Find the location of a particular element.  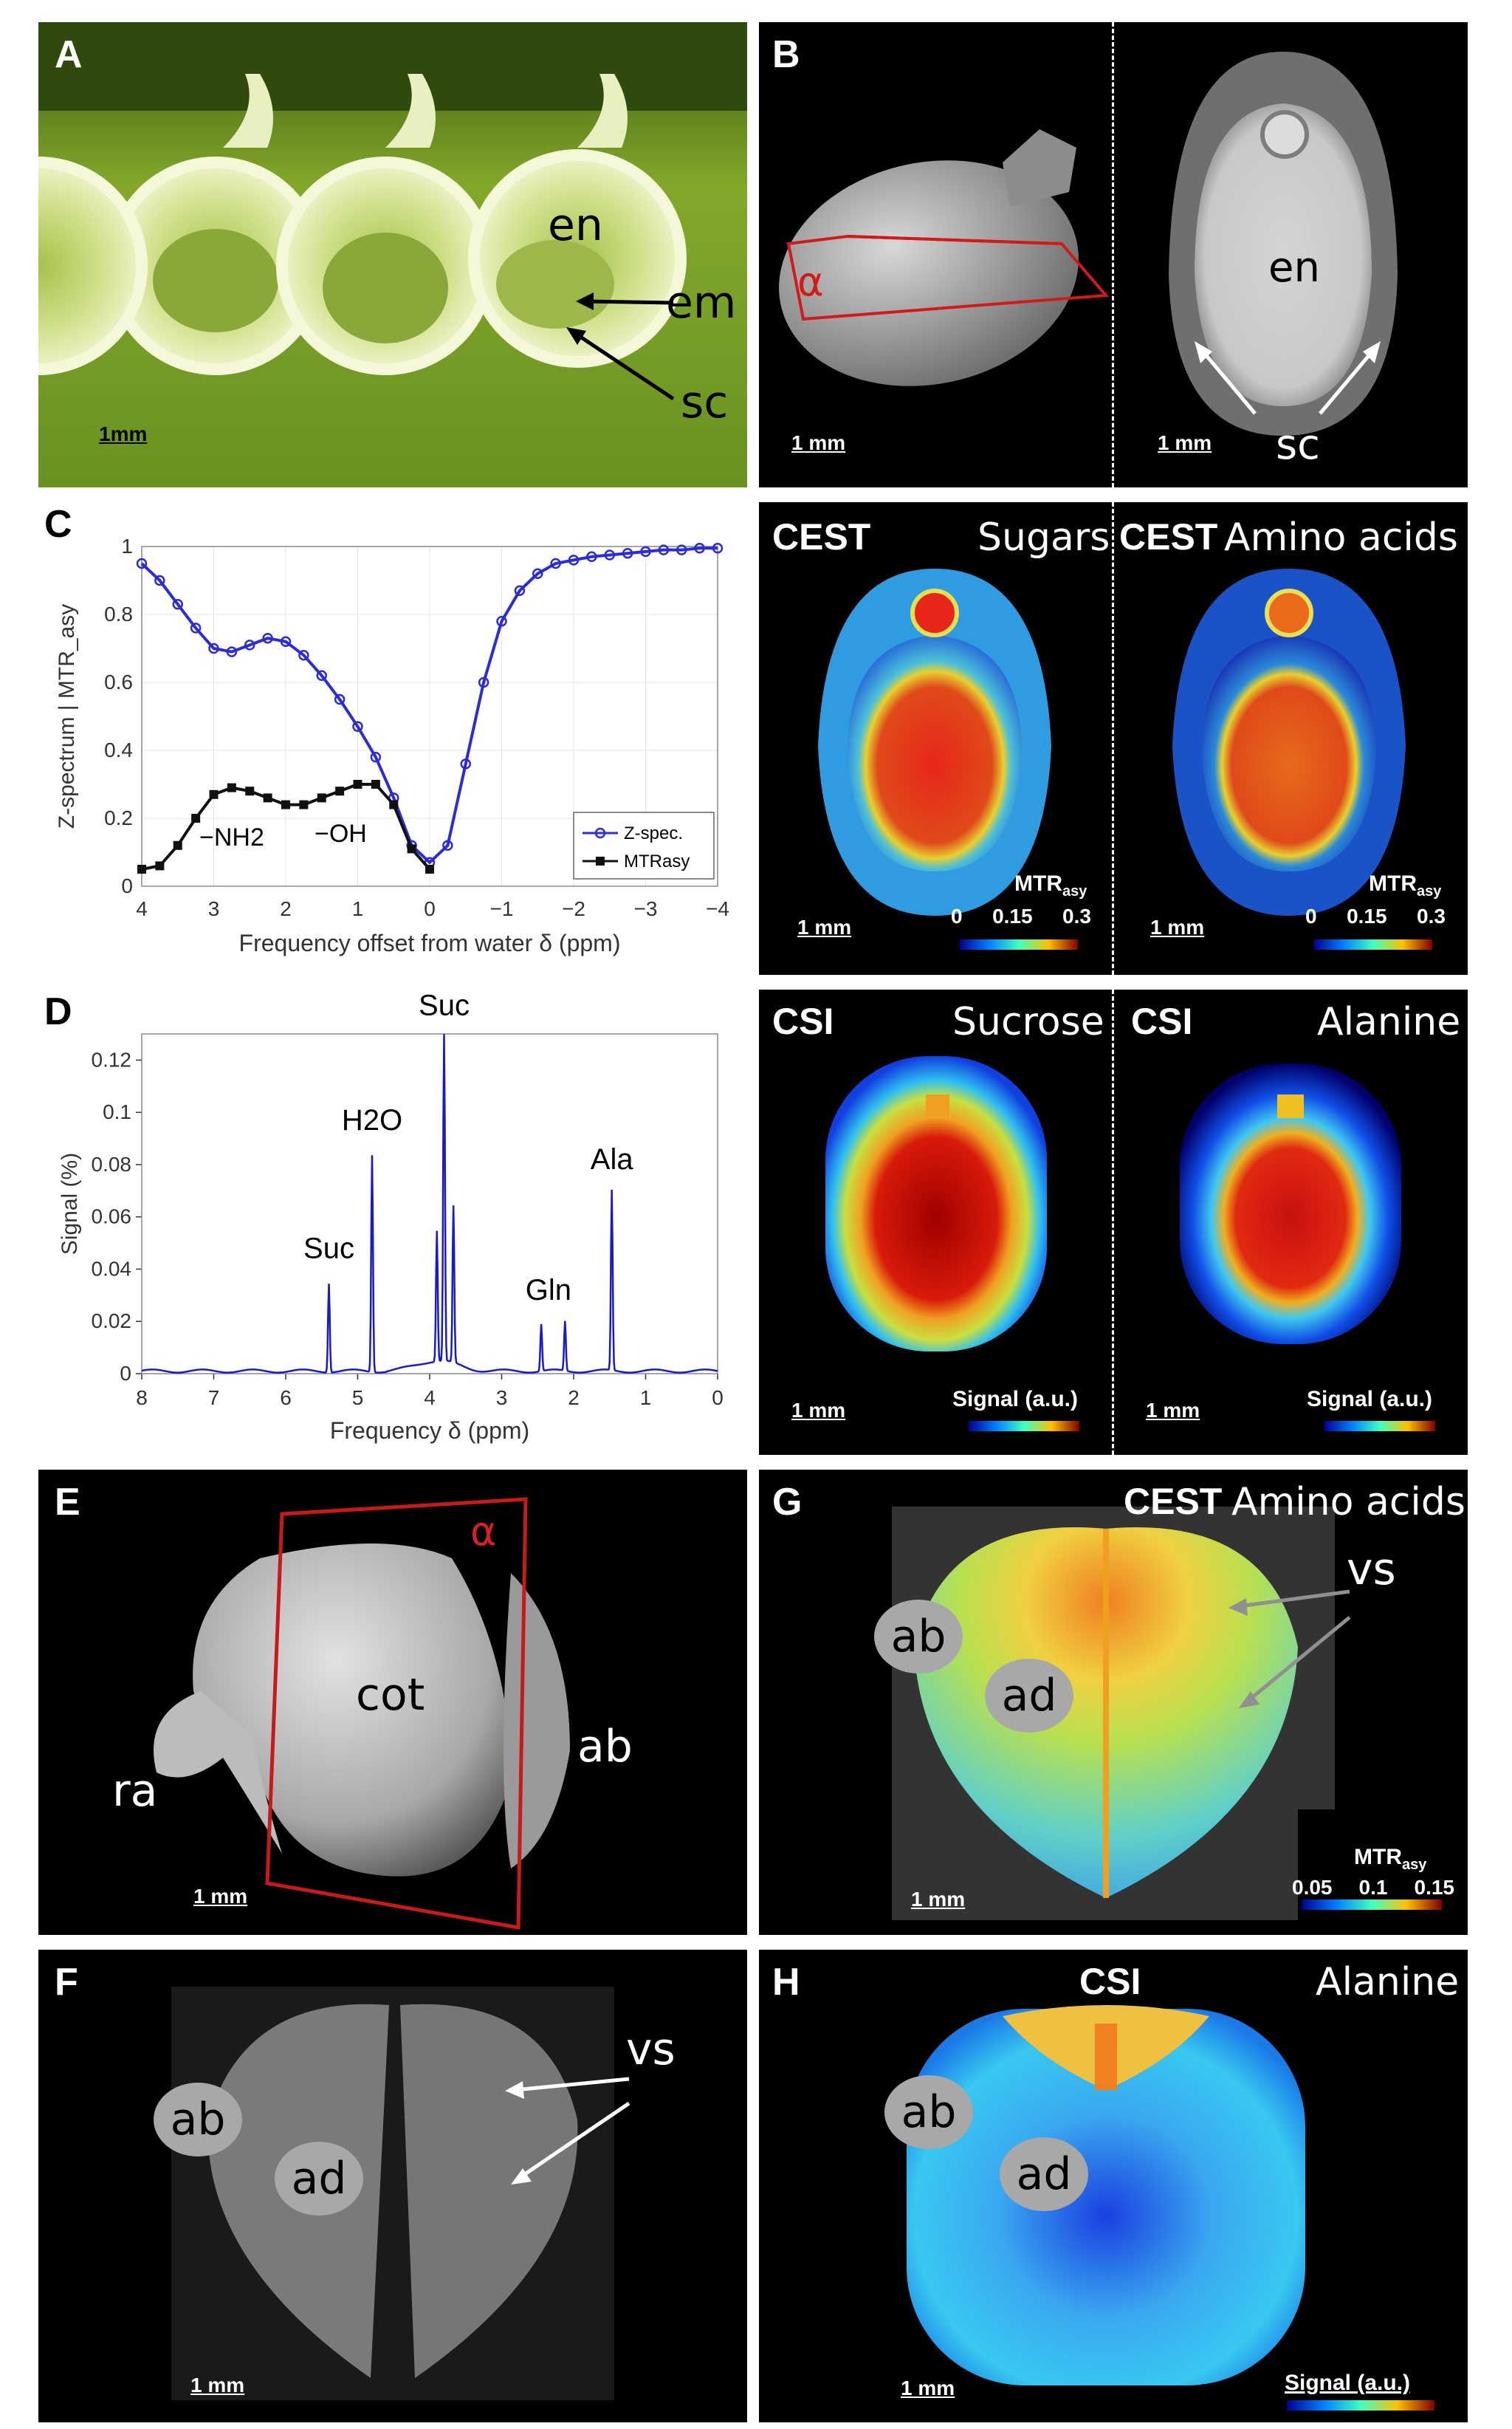

panel-a: A en em sc 1mm is located at coordinates (392, 254).